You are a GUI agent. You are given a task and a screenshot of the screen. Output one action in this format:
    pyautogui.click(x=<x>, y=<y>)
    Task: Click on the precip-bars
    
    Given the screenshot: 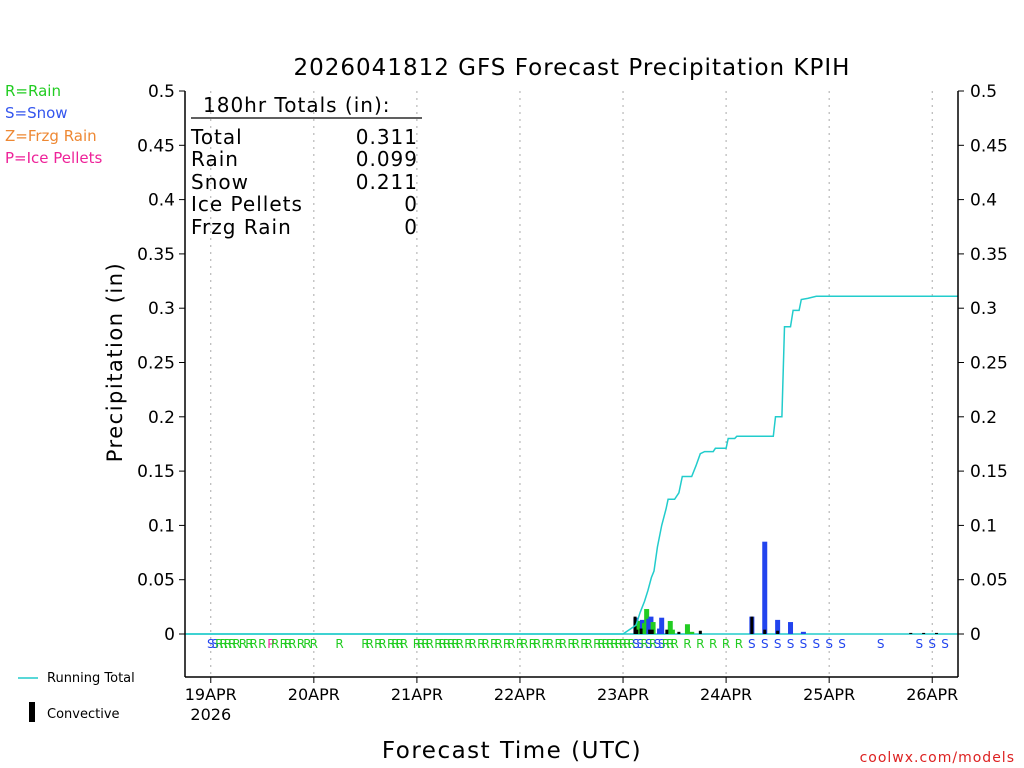 What is the action you would take?
    pyautogui.click(x=719, y=587)
    